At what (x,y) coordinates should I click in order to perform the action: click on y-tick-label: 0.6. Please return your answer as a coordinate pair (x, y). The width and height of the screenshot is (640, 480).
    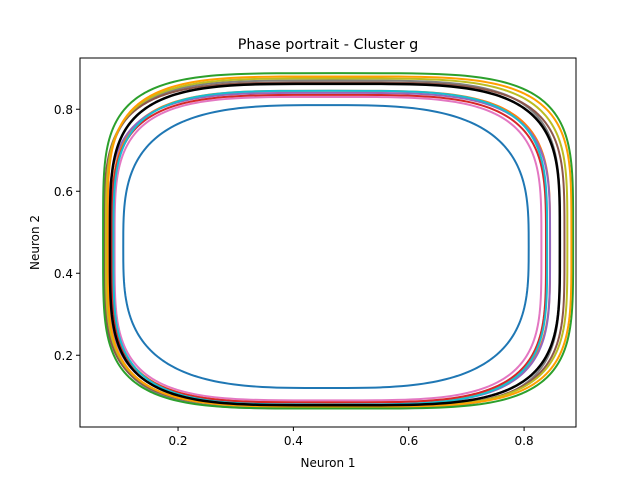
    Looking at the image, I should click on (63, 192).